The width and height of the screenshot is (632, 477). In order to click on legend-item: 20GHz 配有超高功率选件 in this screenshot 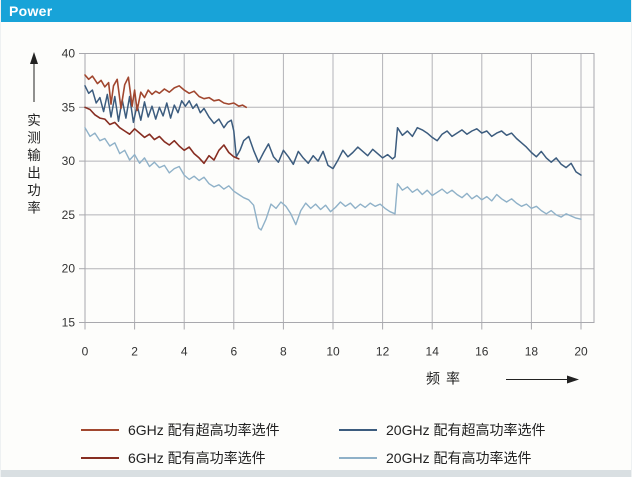, I will do `click(484, 430)`.